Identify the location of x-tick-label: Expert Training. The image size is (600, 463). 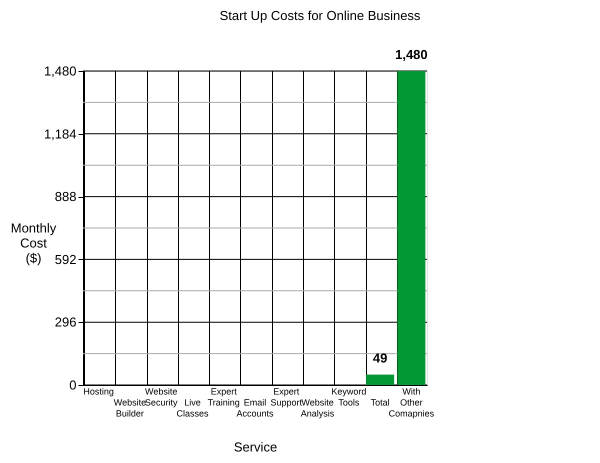
(224, 397).